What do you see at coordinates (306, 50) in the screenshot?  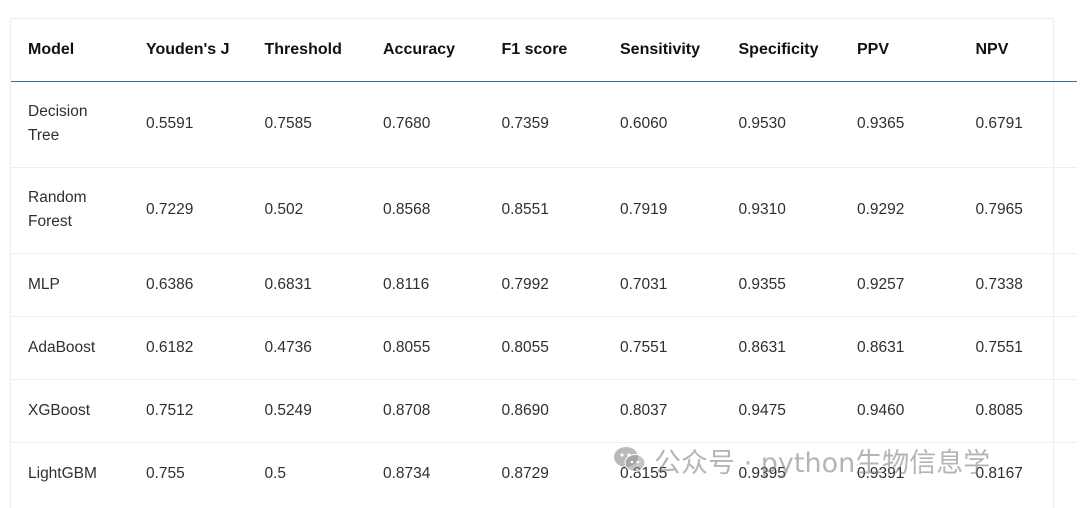 I see `header-threshold: Threshold` at bounding box center [306, 50].